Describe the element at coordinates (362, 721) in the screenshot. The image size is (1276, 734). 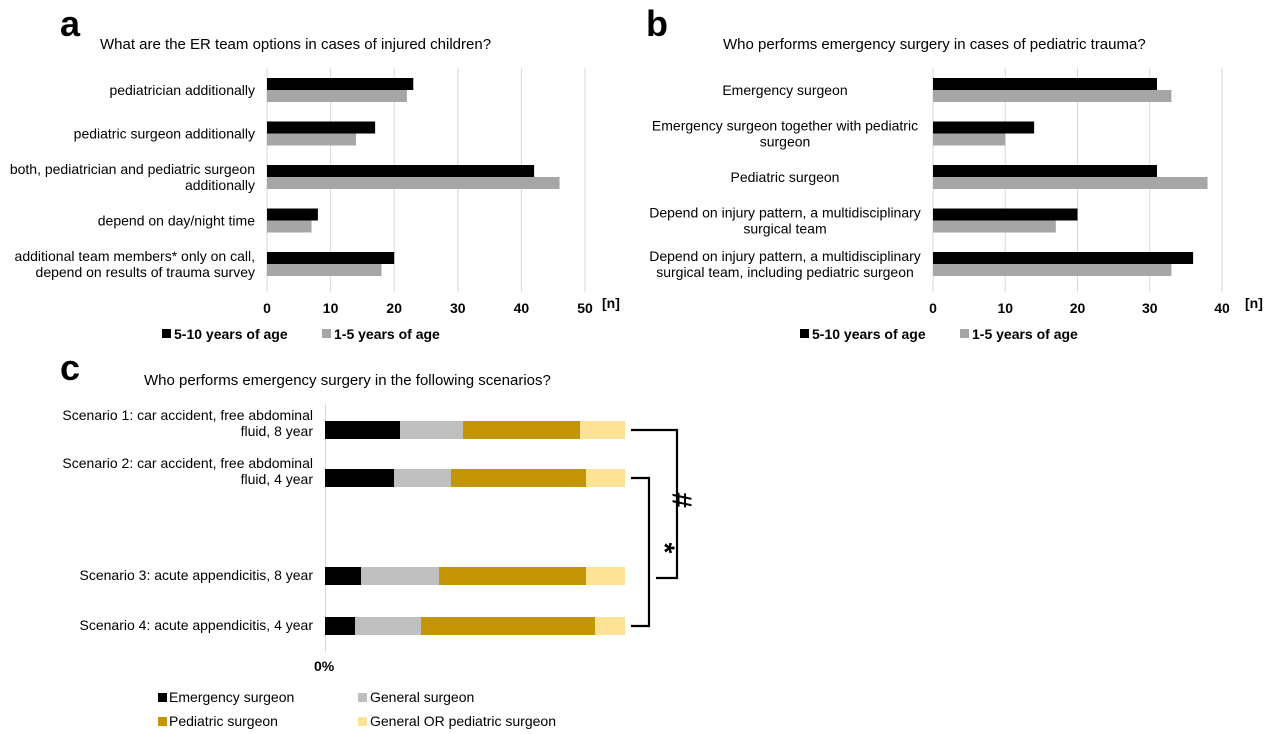
I see `legend-swatch-general-or-pediatric` at that location.